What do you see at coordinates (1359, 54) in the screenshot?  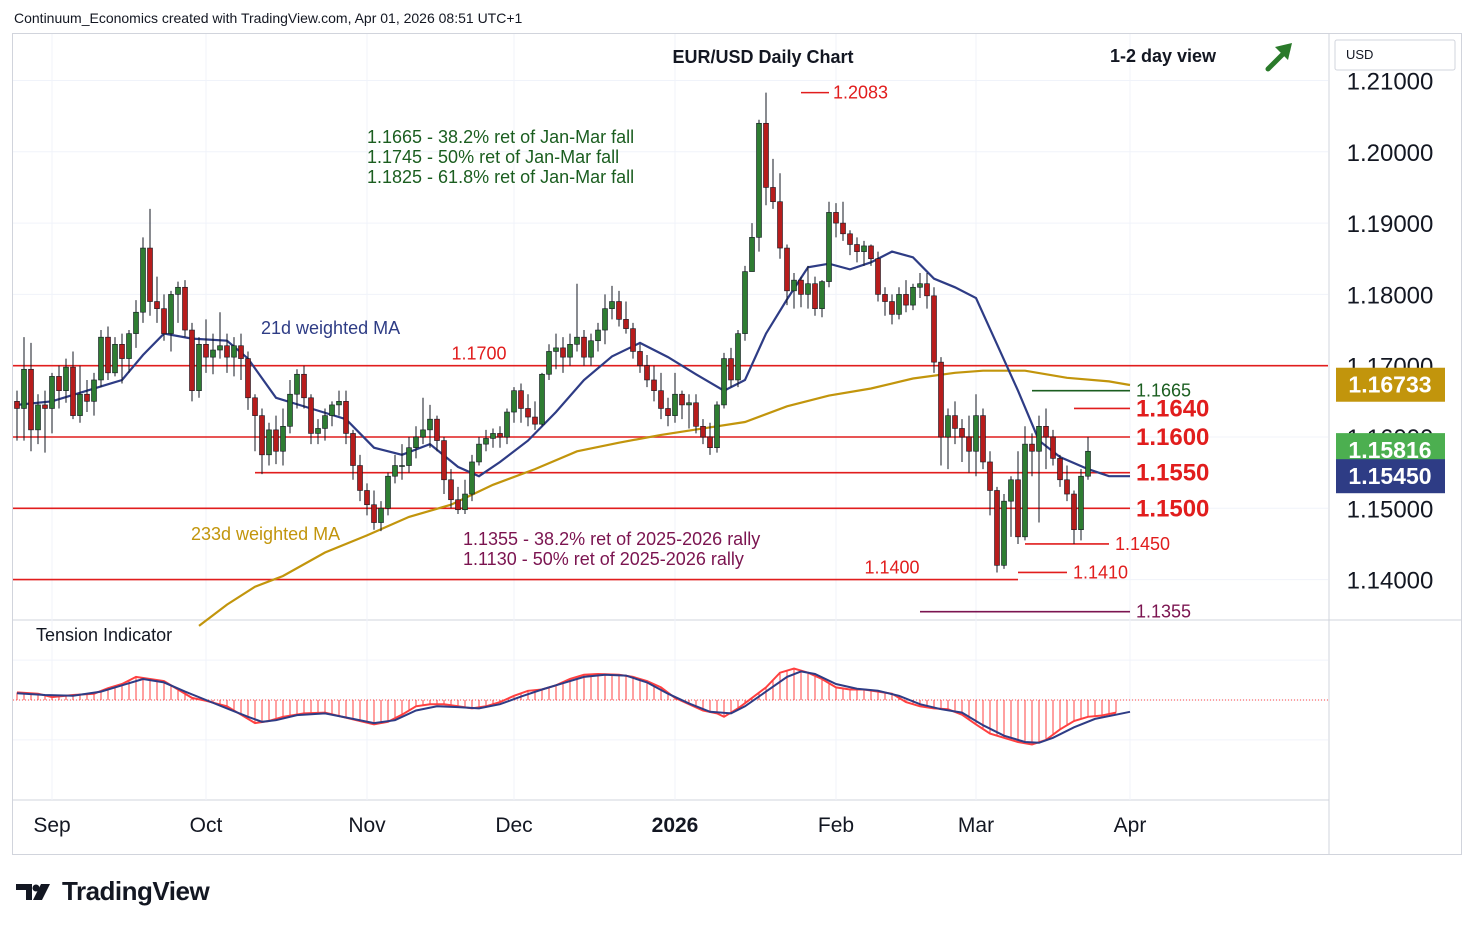 I see `currency-label: USD` at bounding box center [1359, 54].